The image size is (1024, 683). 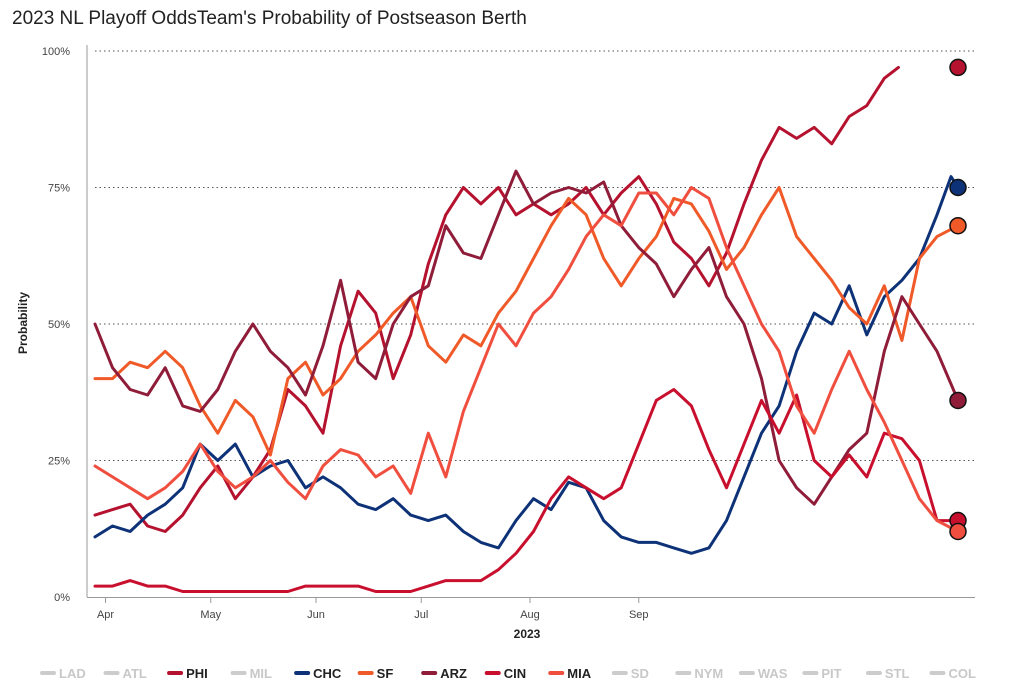 I want to click on y-tick-label: 100%, so click(x=56, y=52).